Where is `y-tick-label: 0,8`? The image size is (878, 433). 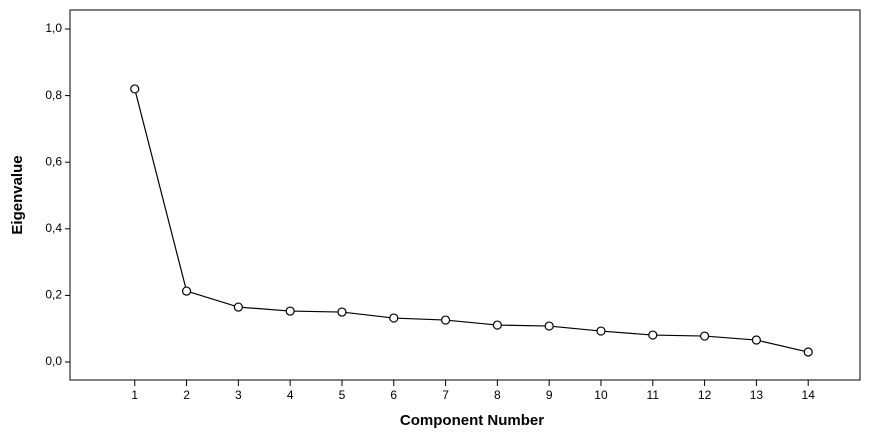
y-tick-label: 0,8 is located at coordinates (53, 95).